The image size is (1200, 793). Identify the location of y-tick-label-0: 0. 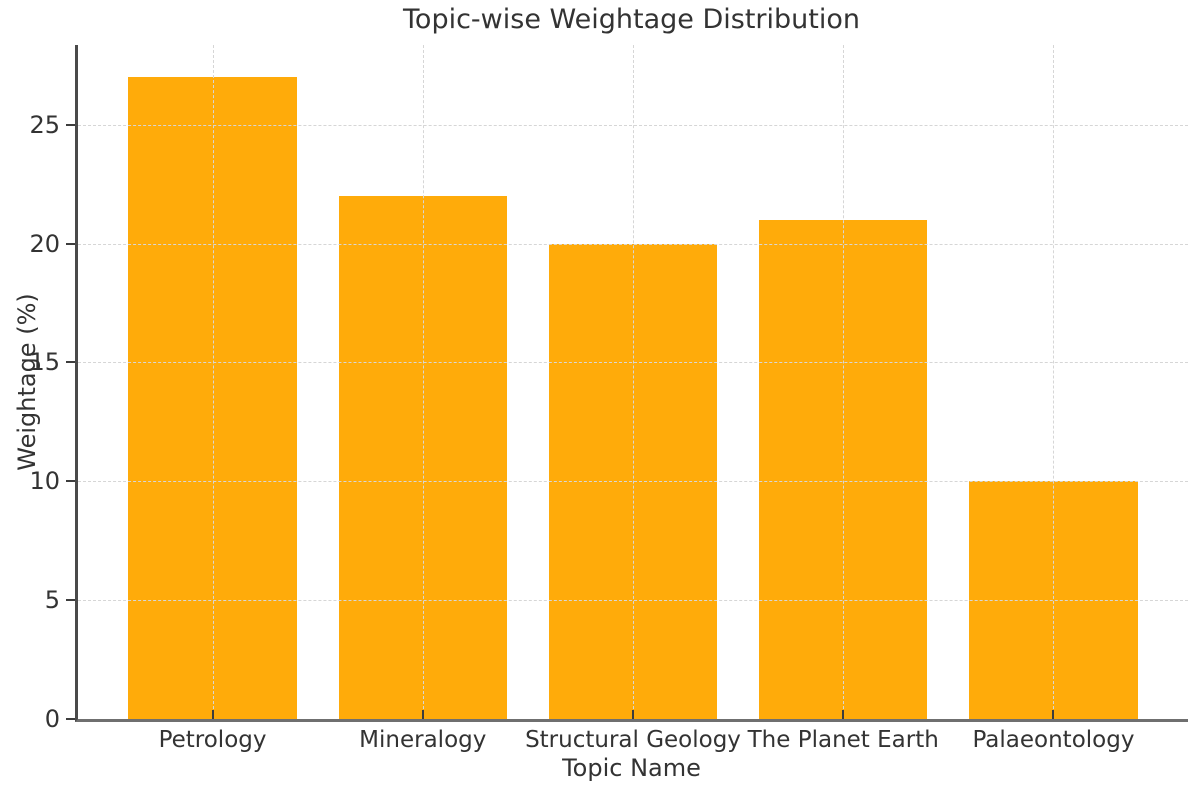
(52, 719).